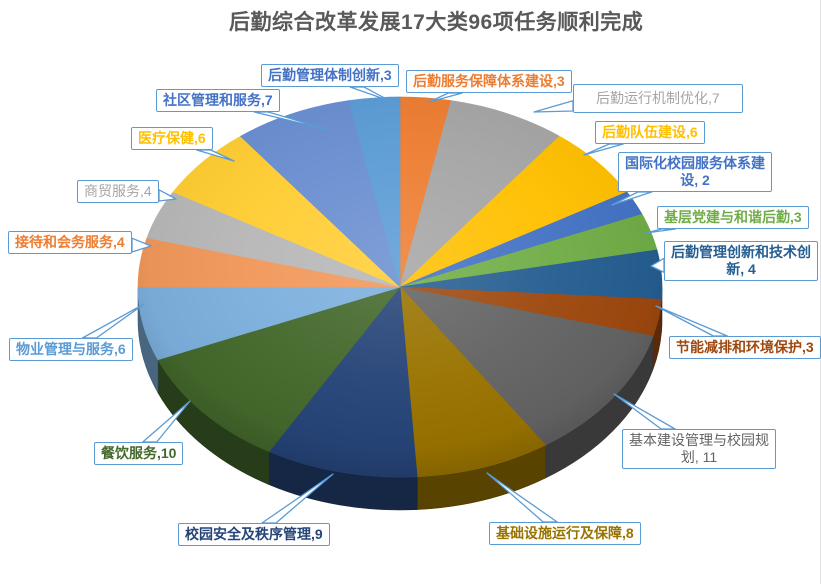 This screenshot has width=821, height=584. I want to click on data-label-callout: 节能减排和环境保护,3, so click(745, 347).